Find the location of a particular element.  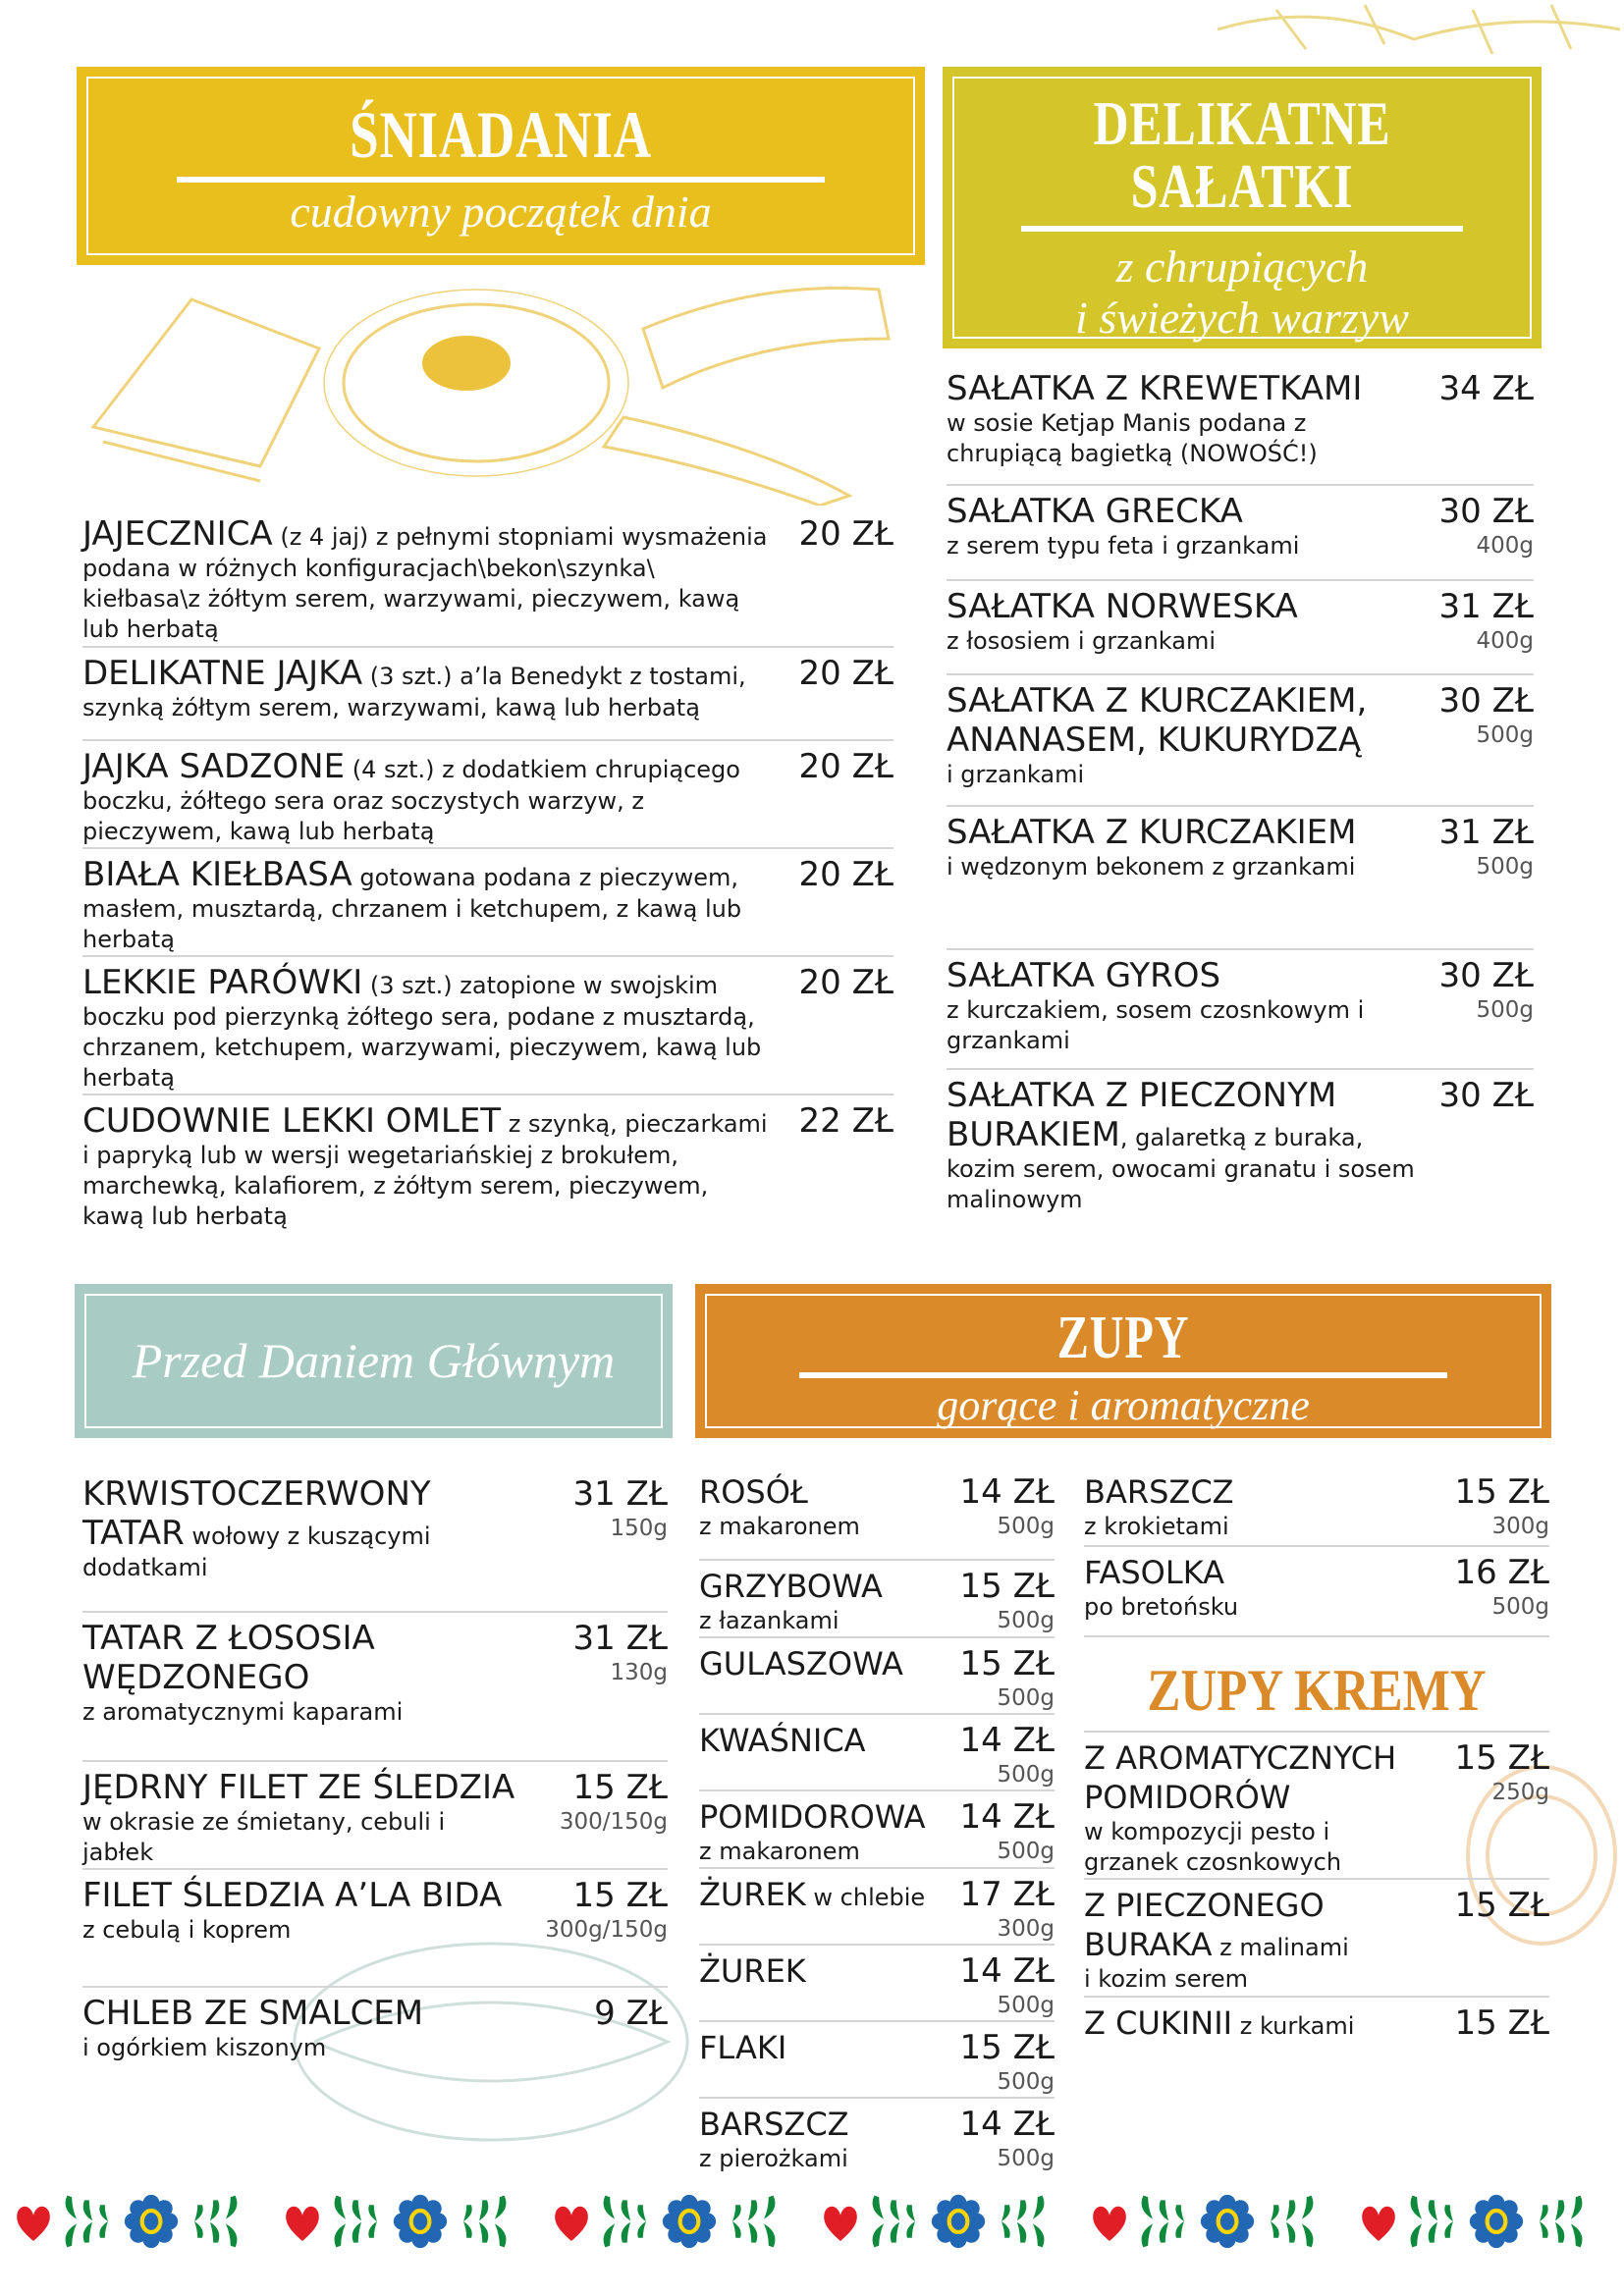

item-price-block: 30 ZŁ is located at coordinates (1475, 1146).